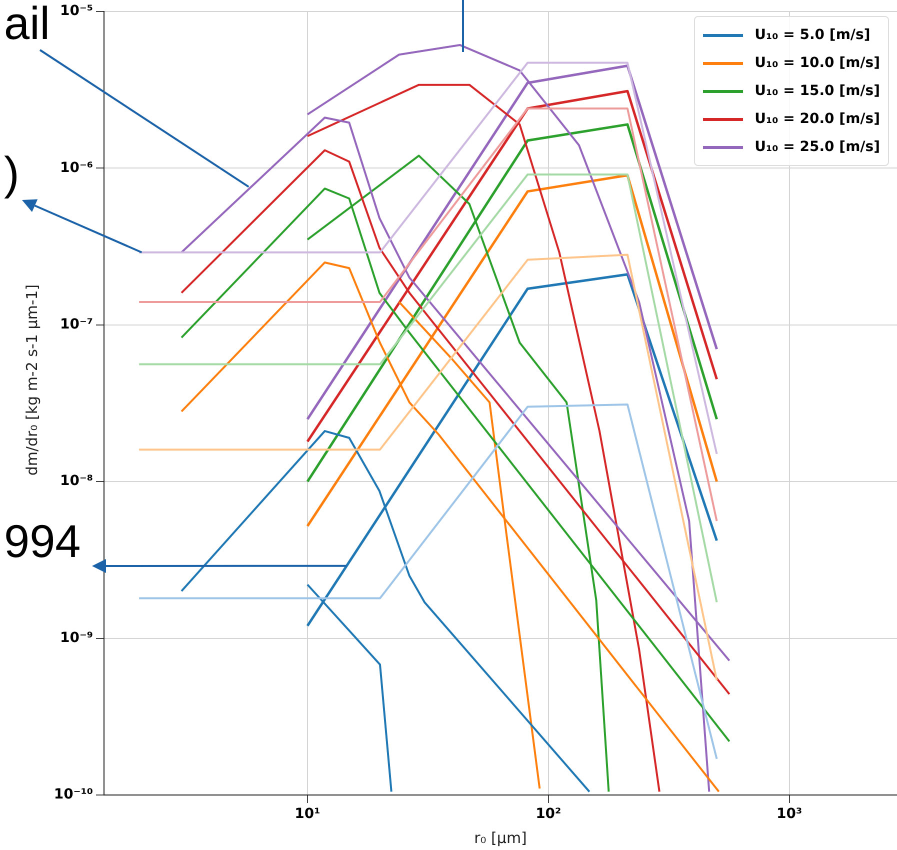 The image size is (897, 850). Describe the element at coordinates (76, 11) in the screenshot. I see `y-tick-label: 10⁻⁵` at that location.